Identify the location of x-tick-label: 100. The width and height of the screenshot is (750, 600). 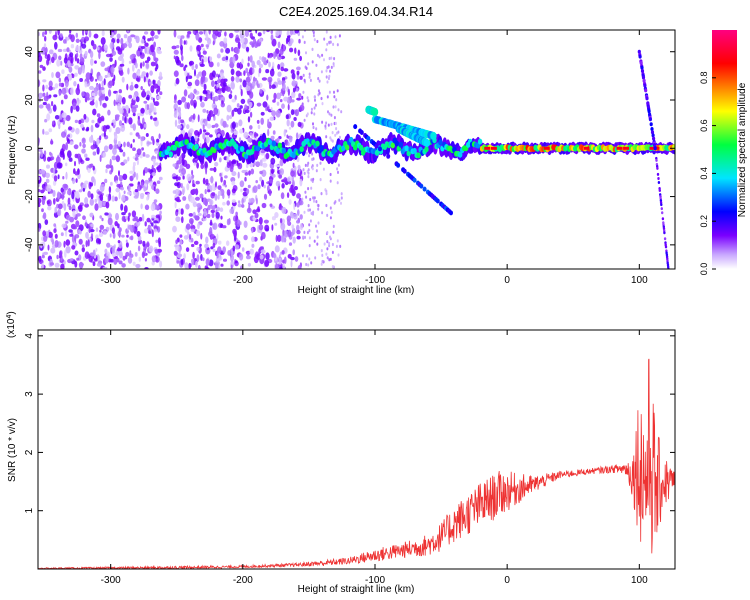
(639, 280).